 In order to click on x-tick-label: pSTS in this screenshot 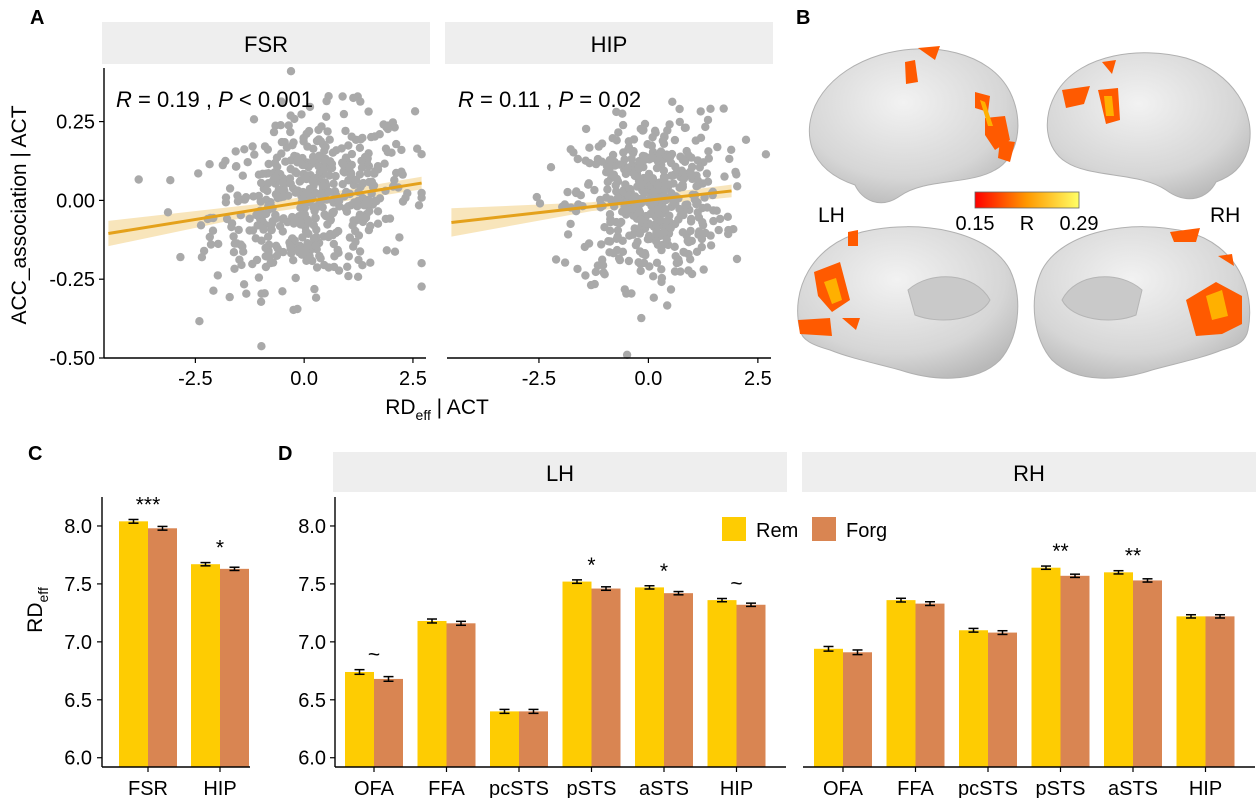, I will do `click(1060, 788)`.